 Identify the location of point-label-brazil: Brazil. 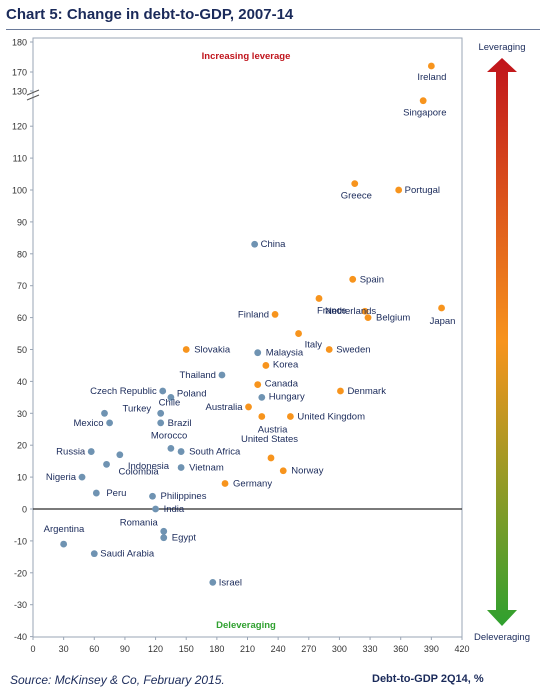
(180, 423).